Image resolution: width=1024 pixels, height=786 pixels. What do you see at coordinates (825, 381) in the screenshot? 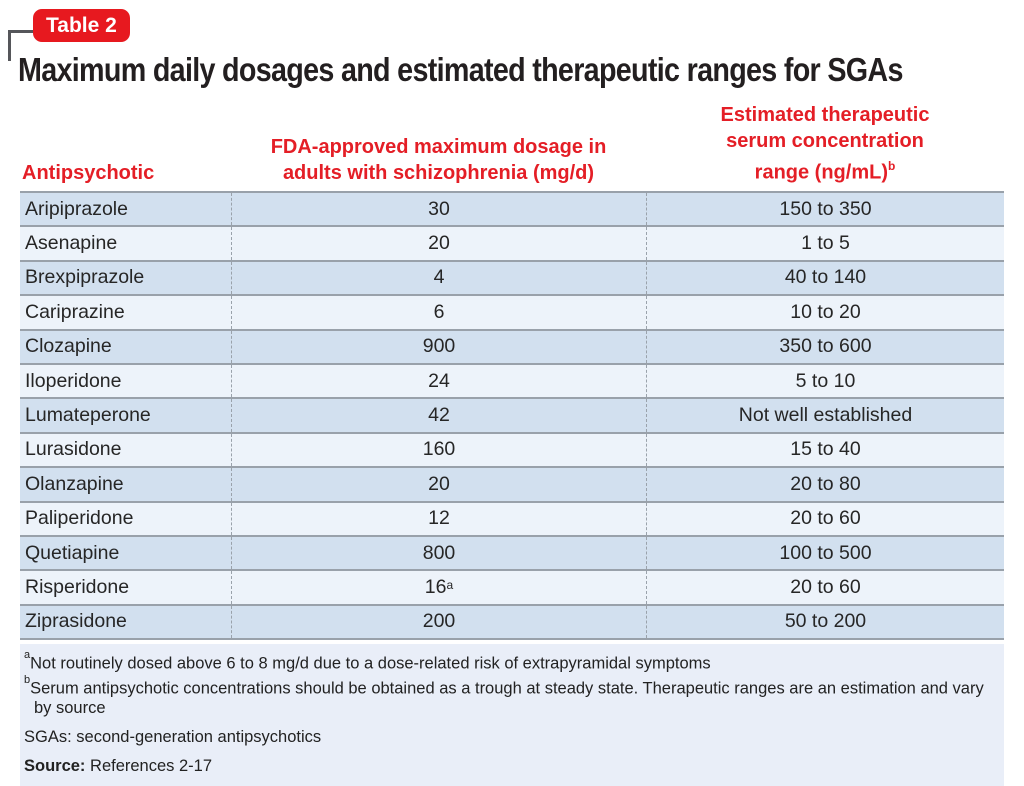
I see `serum-range-cell: 5 to 10` at bounding box center [825, 381].